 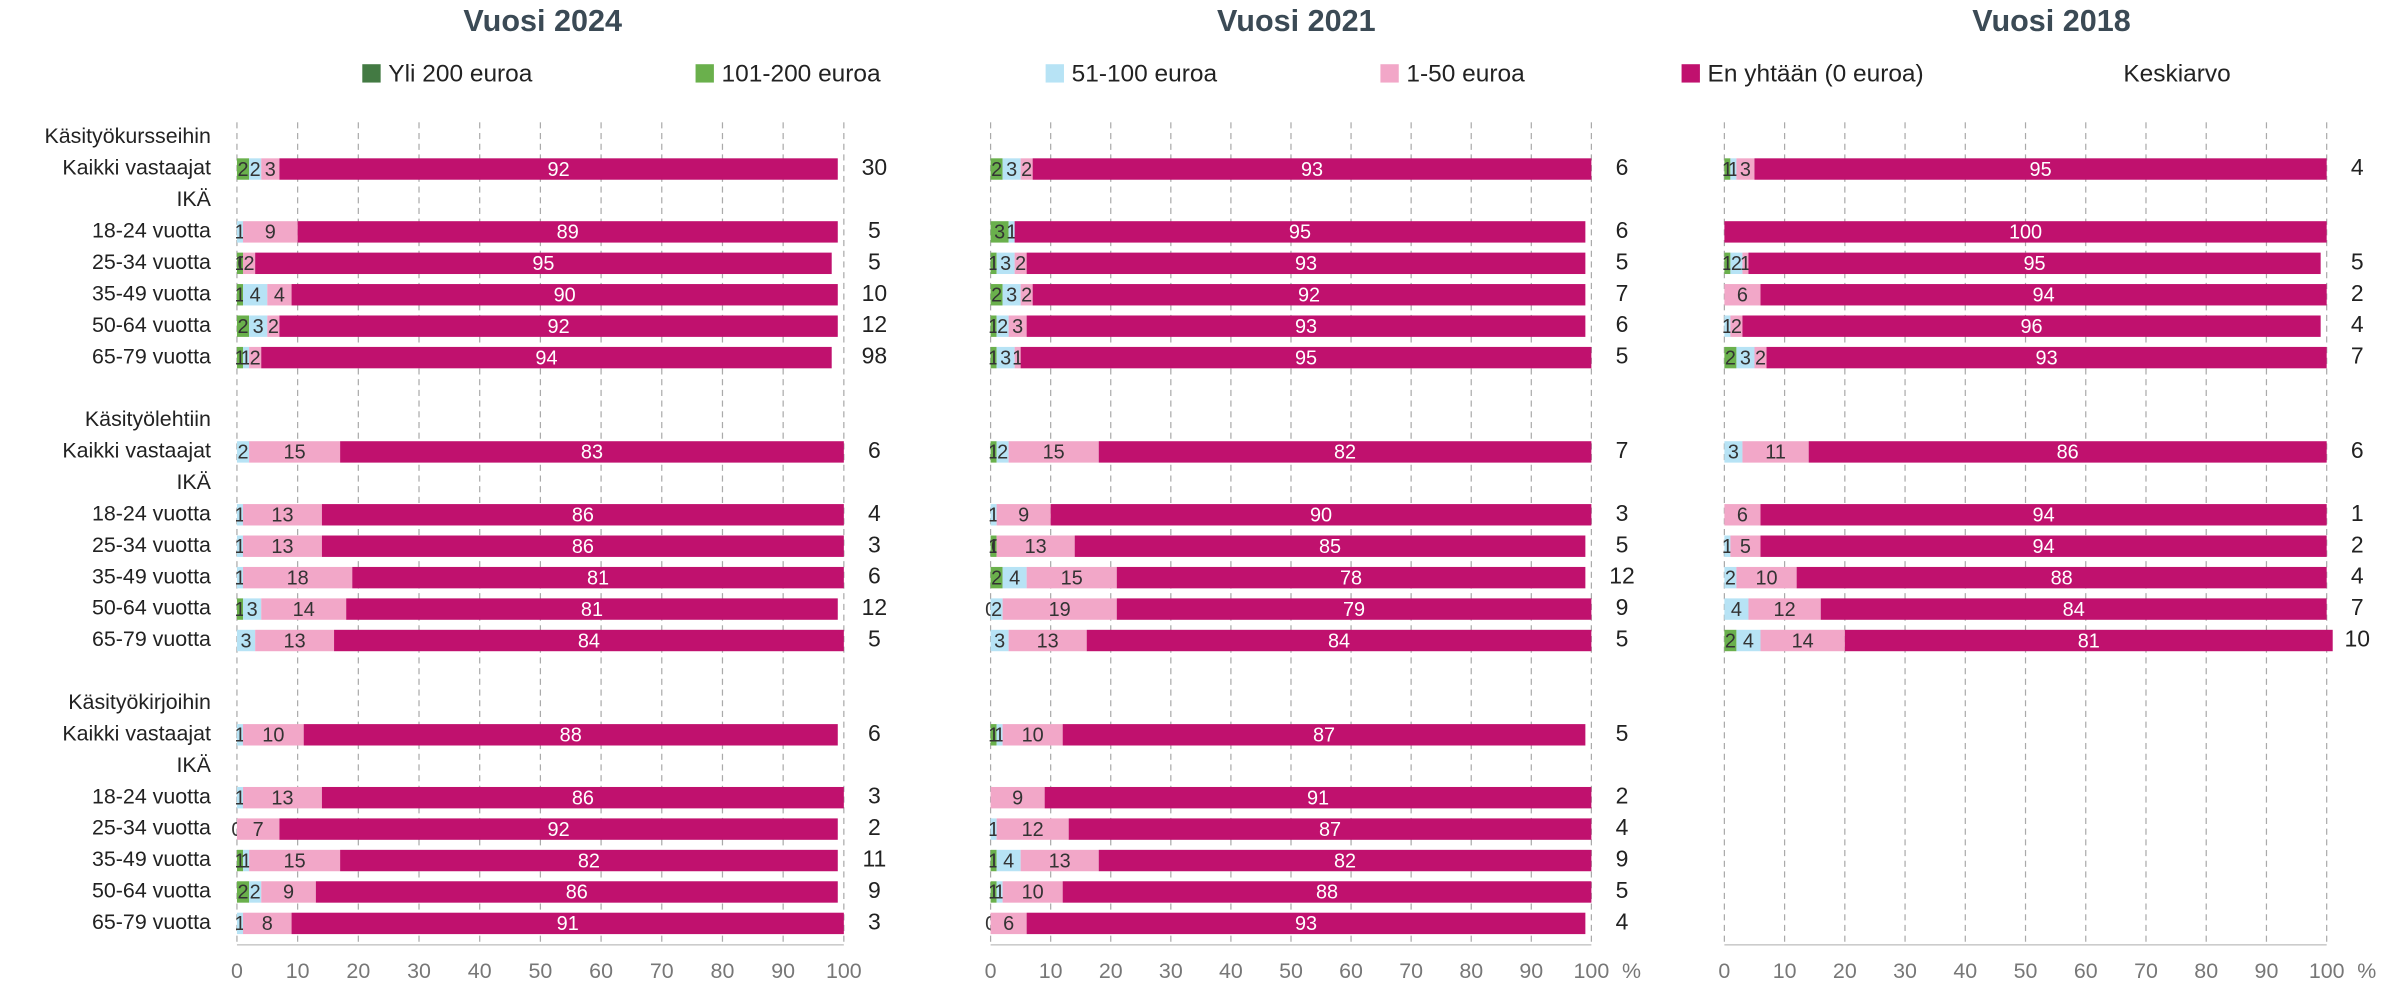 I want to click on legend-label: 101-200 euroa, so click(x=801, y=73).